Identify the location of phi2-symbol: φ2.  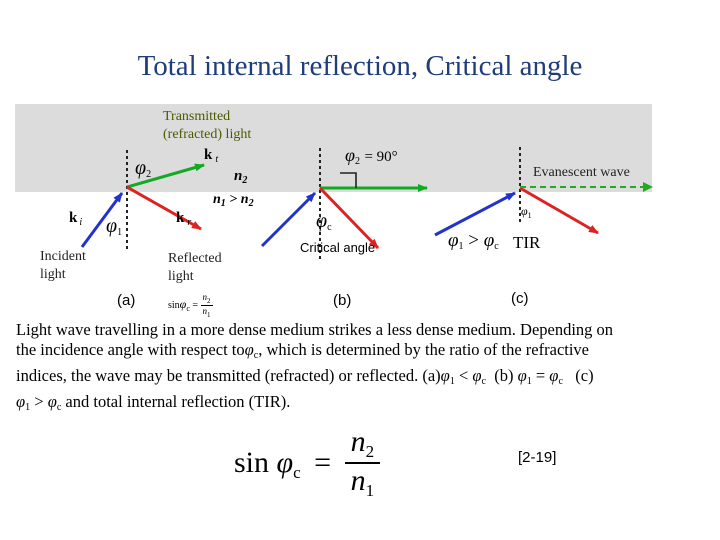
(143, 168).